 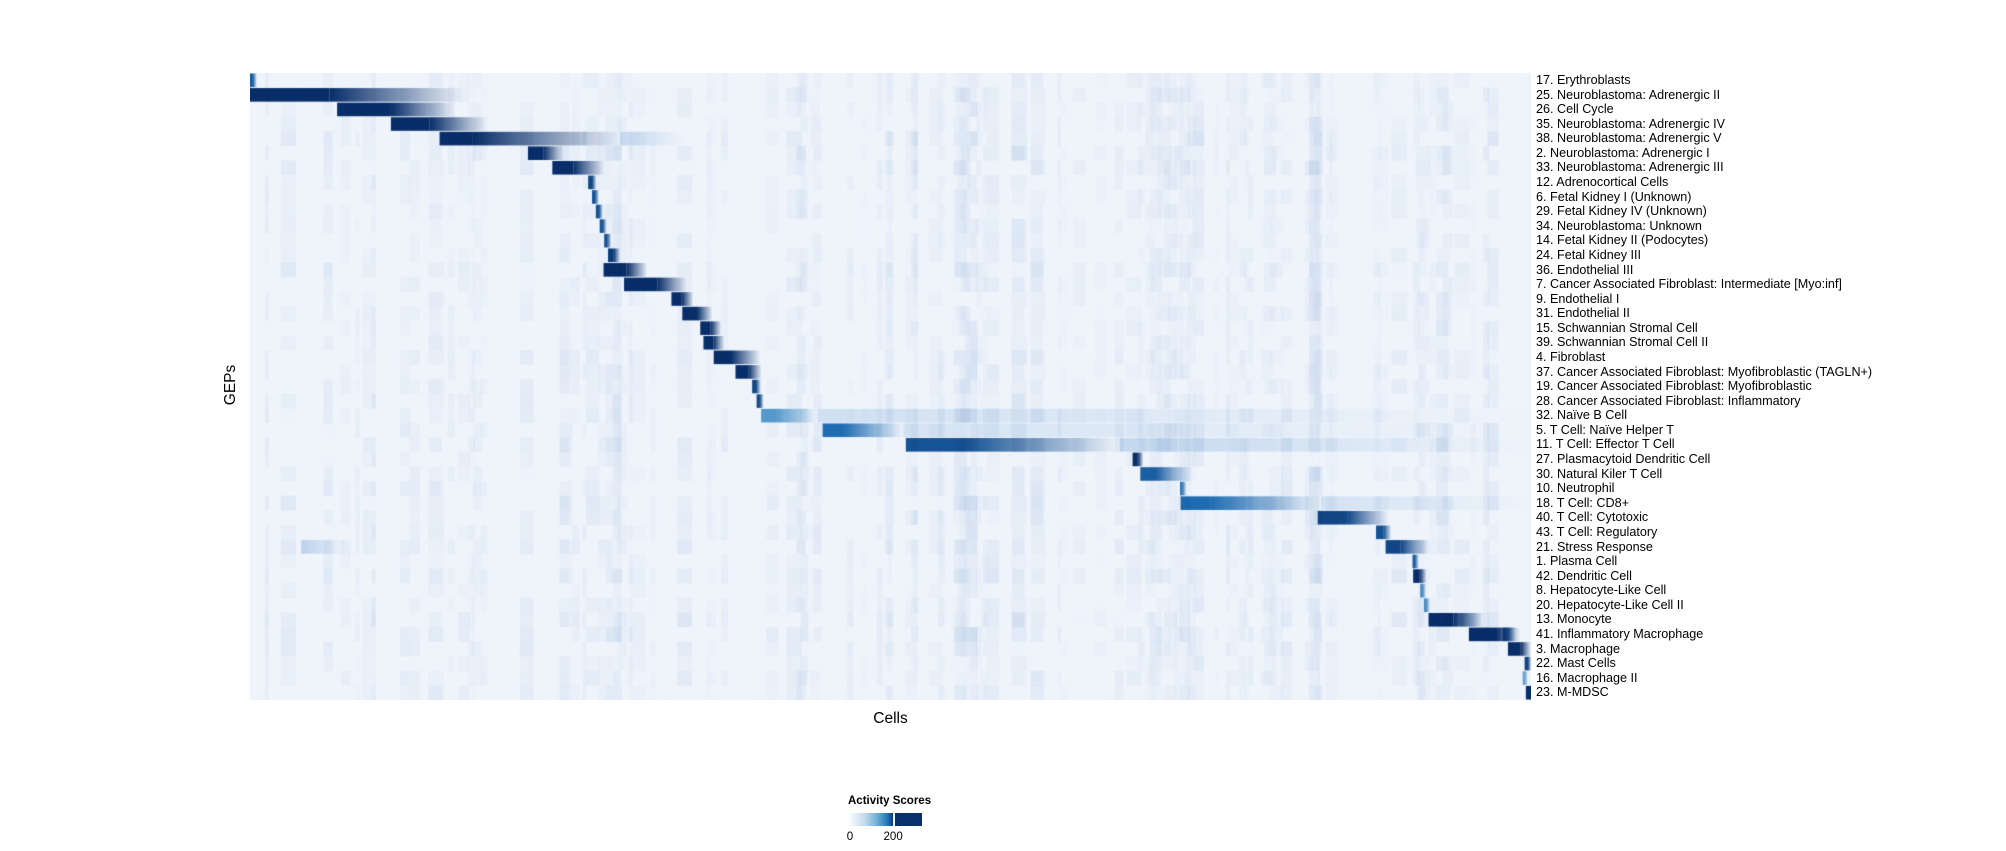 What do you see at coordinates (1622, 240) in the screenshot?
I see `gep-row-label: 14. Fetal Kidney II (Podocytes)` at bounding box center [1622, 240].